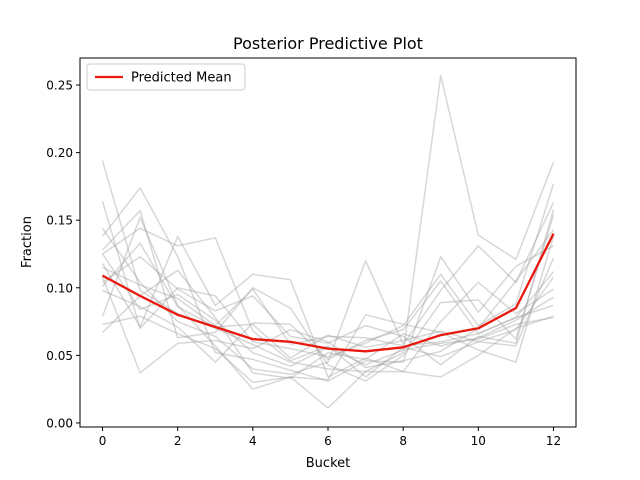 Image resolution: width=640 pixels, height=480 pixels. What do you see at coordinates (59, 86) in the screenshot?
I see `y-tick-label: 0.25` at bounding box center [59, 86].